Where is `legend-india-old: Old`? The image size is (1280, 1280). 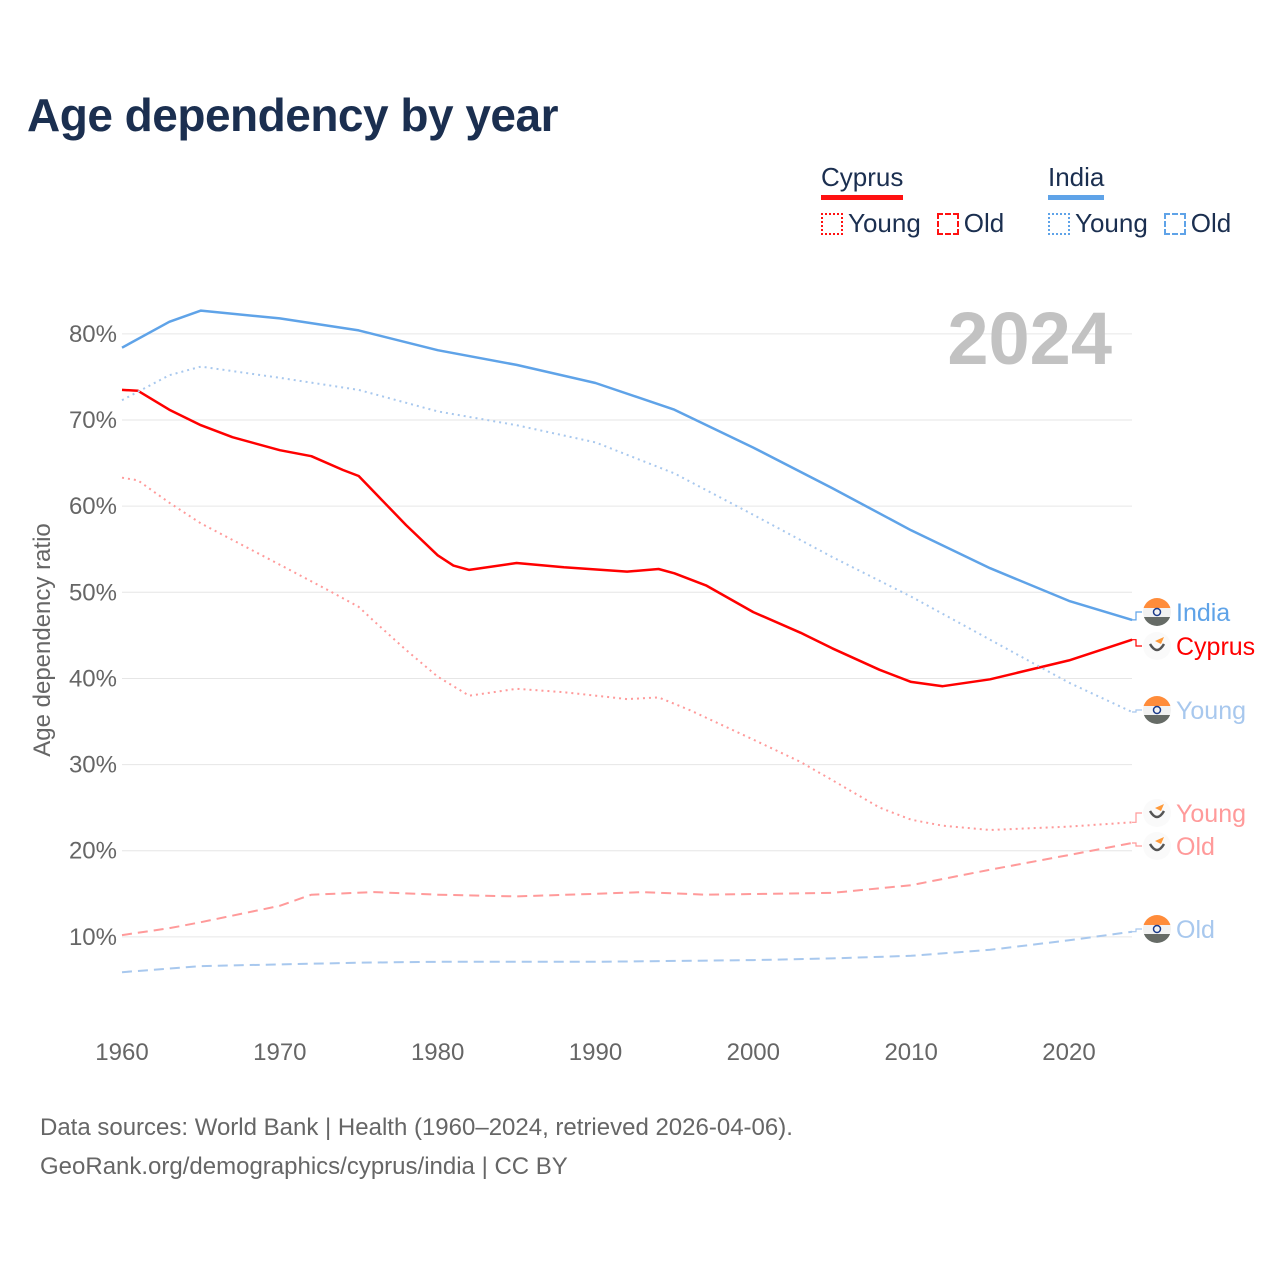 legend-india-old: Old is located at coordinates (1197, 223).